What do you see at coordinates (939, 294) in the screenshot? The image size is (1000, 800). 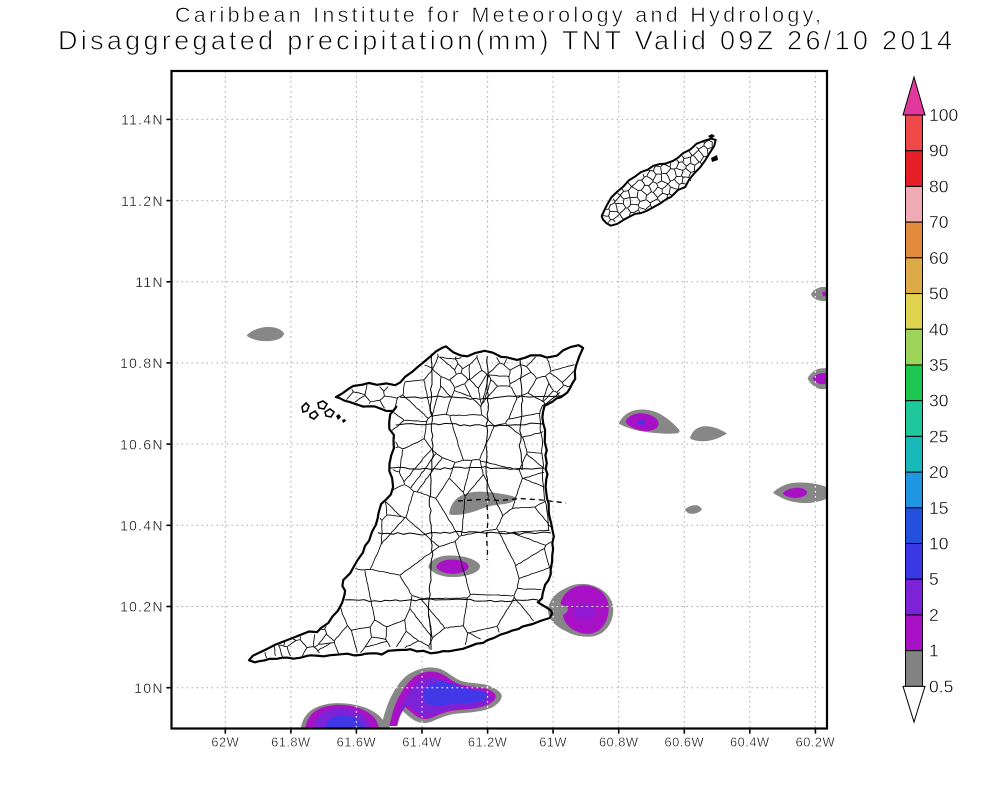 I see `svg-text: 50` at bounding box center [939, 294].